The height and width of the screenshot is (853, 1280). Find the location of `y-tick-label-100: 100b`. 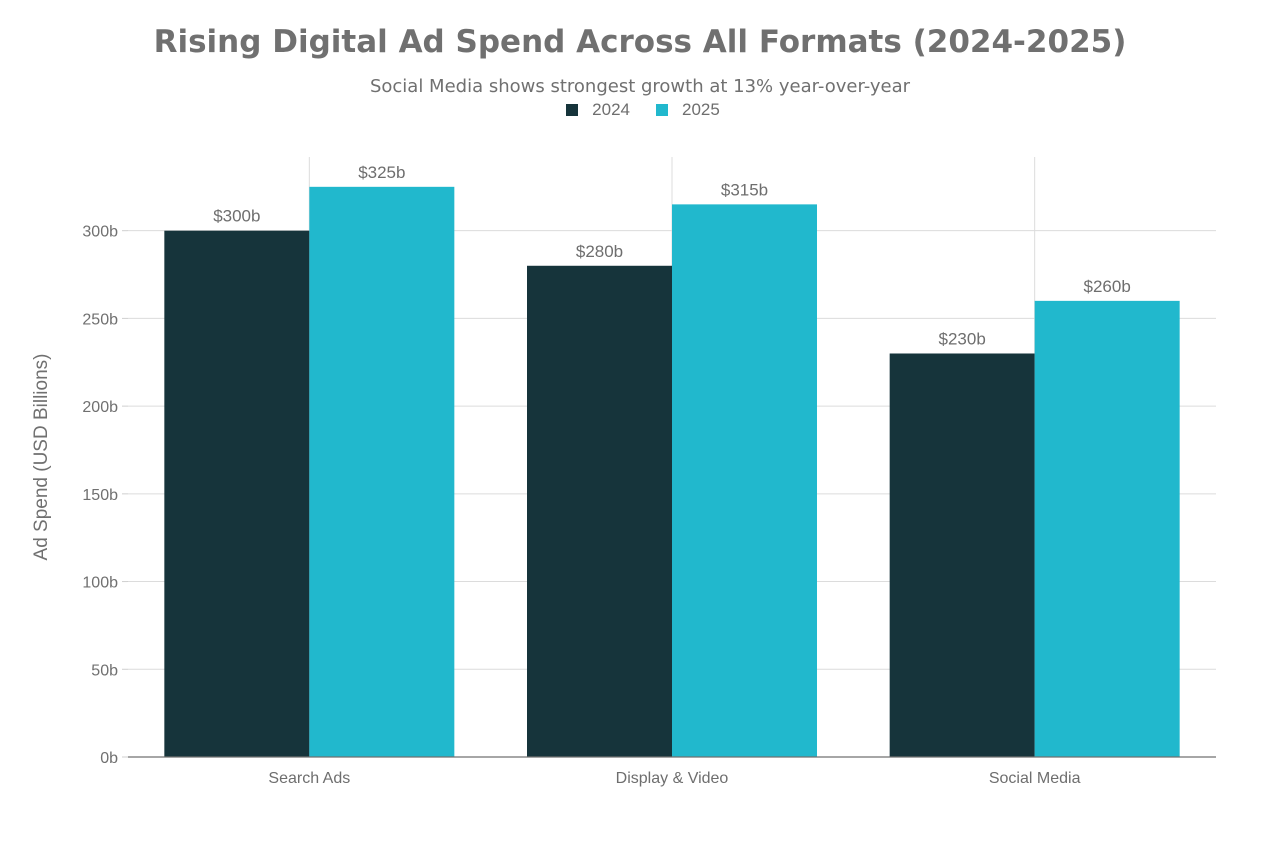

y-tick-label-100: 100b is located at coordinates (100, 583).